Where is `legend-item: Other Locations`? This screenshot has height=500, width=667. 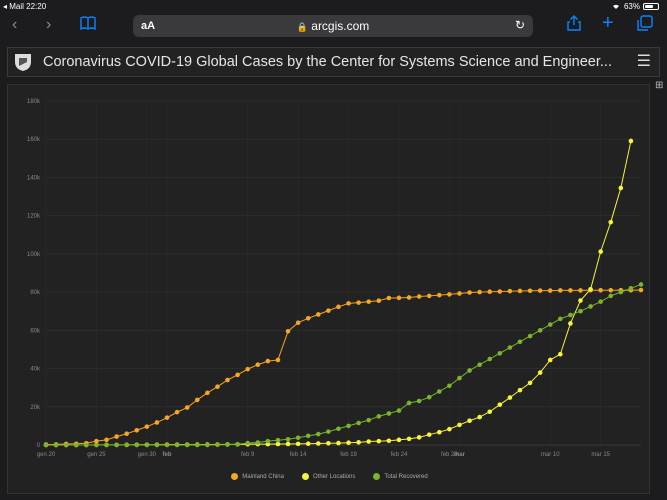
legend-item: Other Locations is located at coordinates (328, 476).